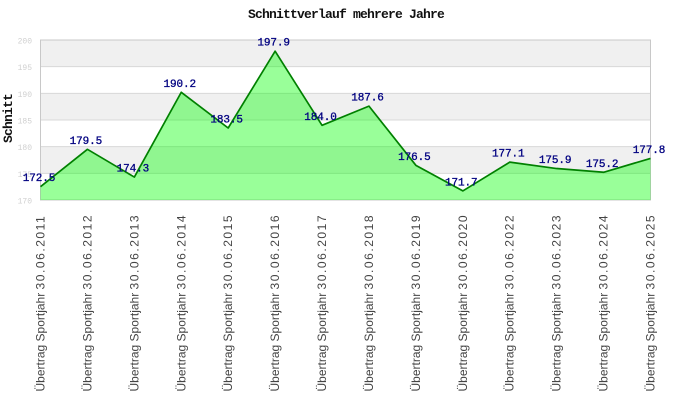  Describe the element at coordinates (508, 155) in the screenshot. I see `svg-text: 177.1` at that location.